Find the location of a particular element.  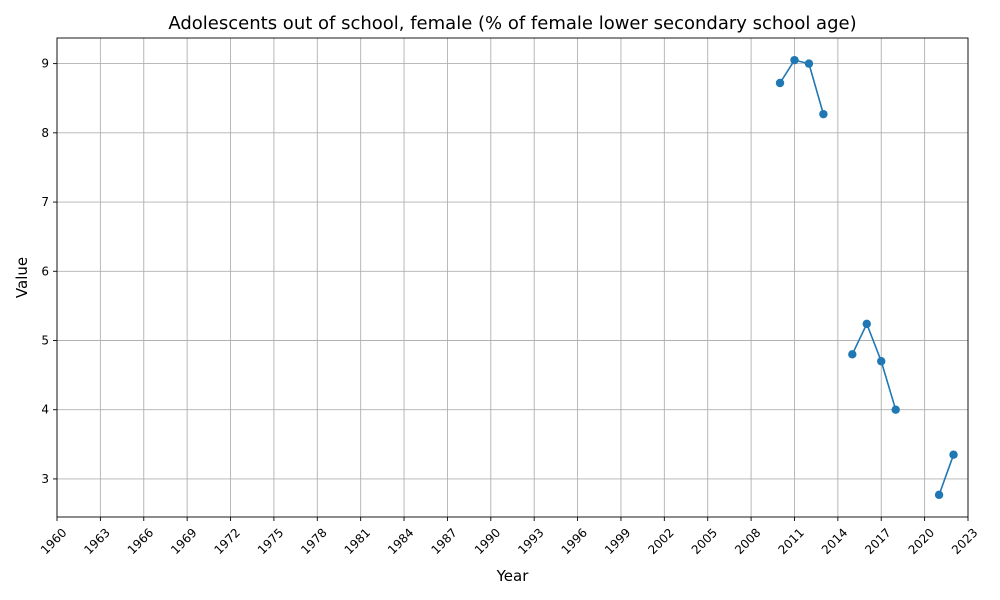

y-tick-label: 9 is located at coordinates (45, 64).